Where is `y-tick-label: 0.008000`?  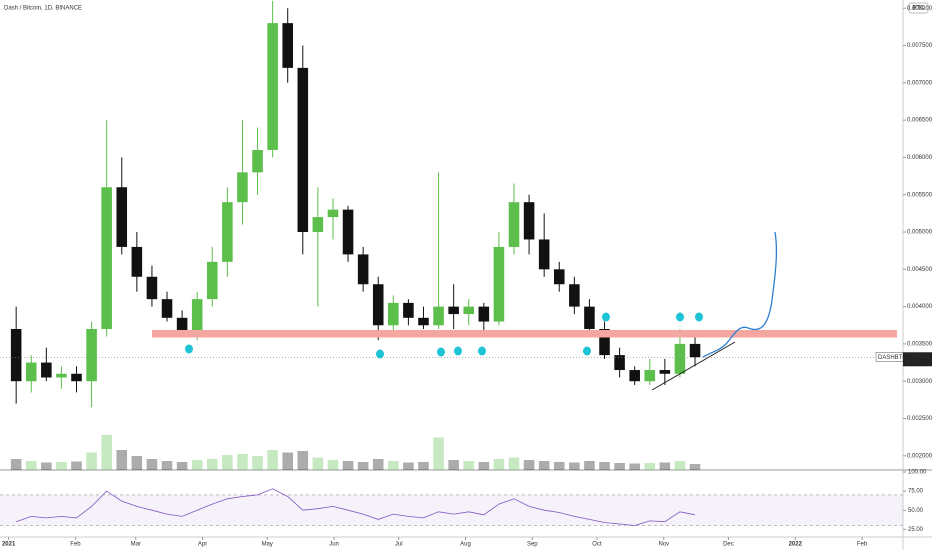 y-tick-label: 0.008000 is located at coordinates (919, 9).